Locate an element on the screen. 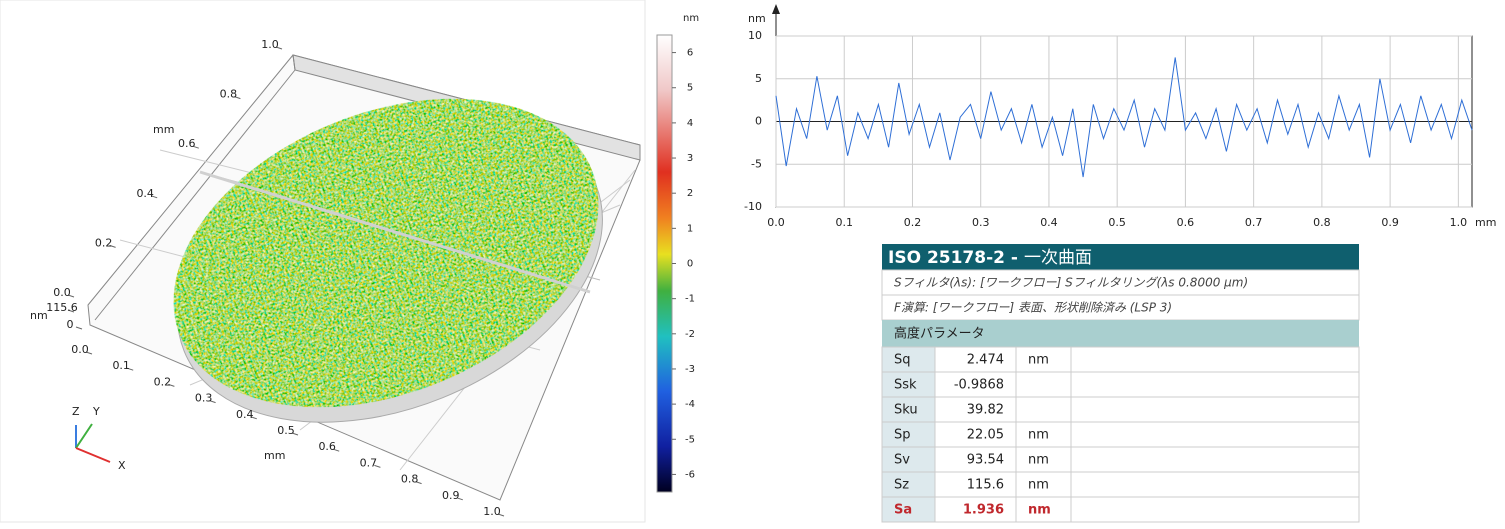 The image size is (1505, 529). z3d-label: 115.6 is located at coordinates (62, 307).